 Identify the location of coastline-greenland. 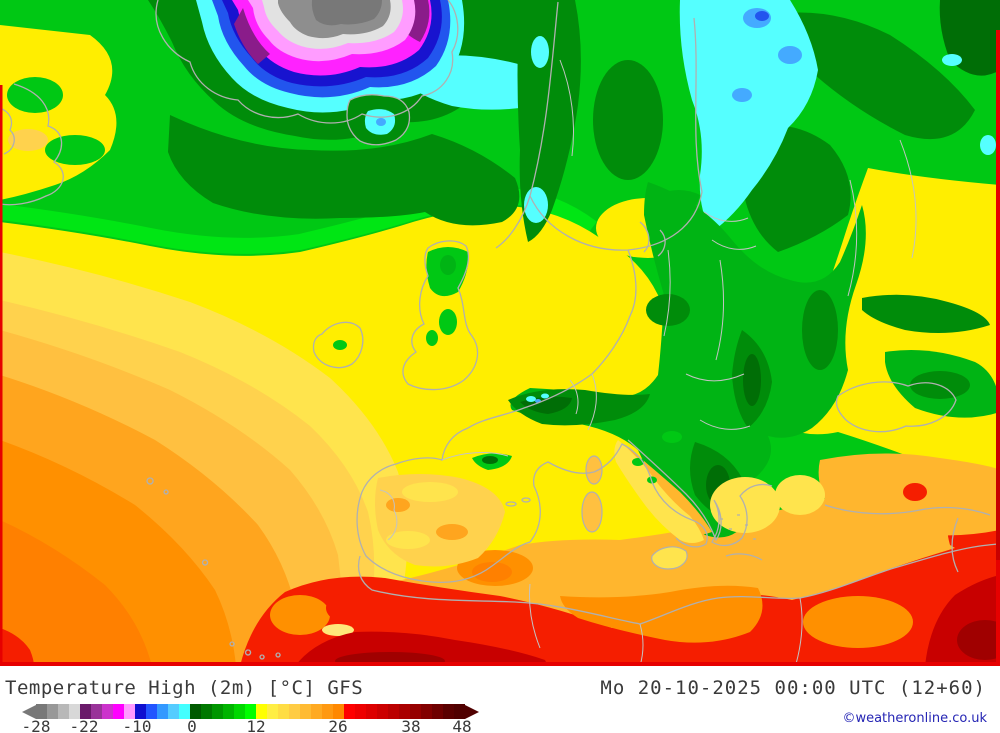
(307, 62).